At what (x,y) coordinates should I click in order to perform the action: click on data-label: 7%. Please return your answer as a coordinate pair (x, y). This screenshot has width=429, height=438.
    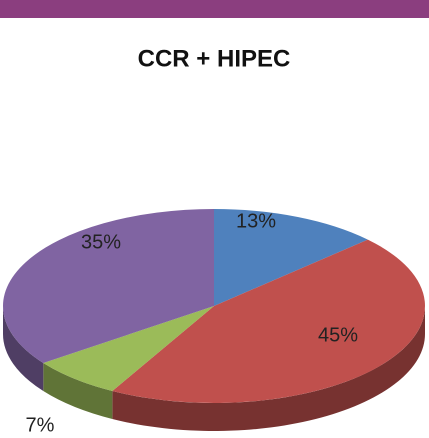
    Looking at the image, I should click on (40, 425).